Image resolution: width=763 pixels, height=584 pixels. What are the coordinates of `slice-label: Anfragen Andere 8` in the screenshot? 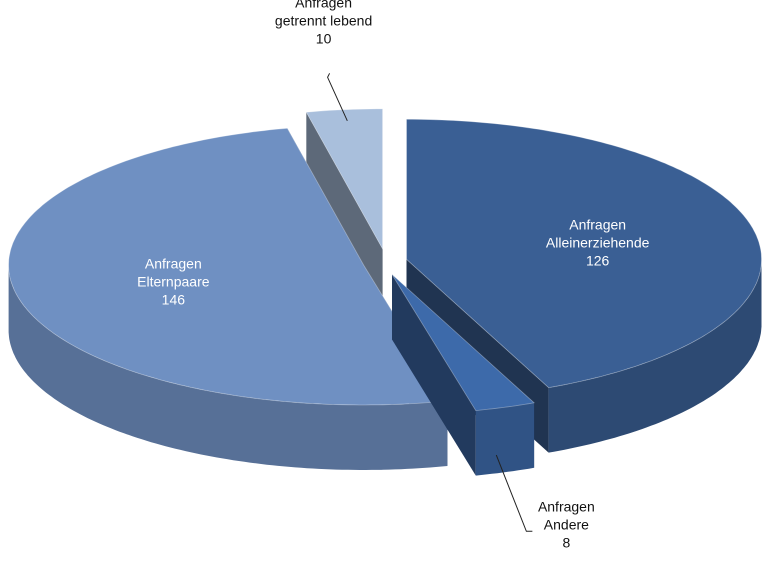 It's located at (566, 524).